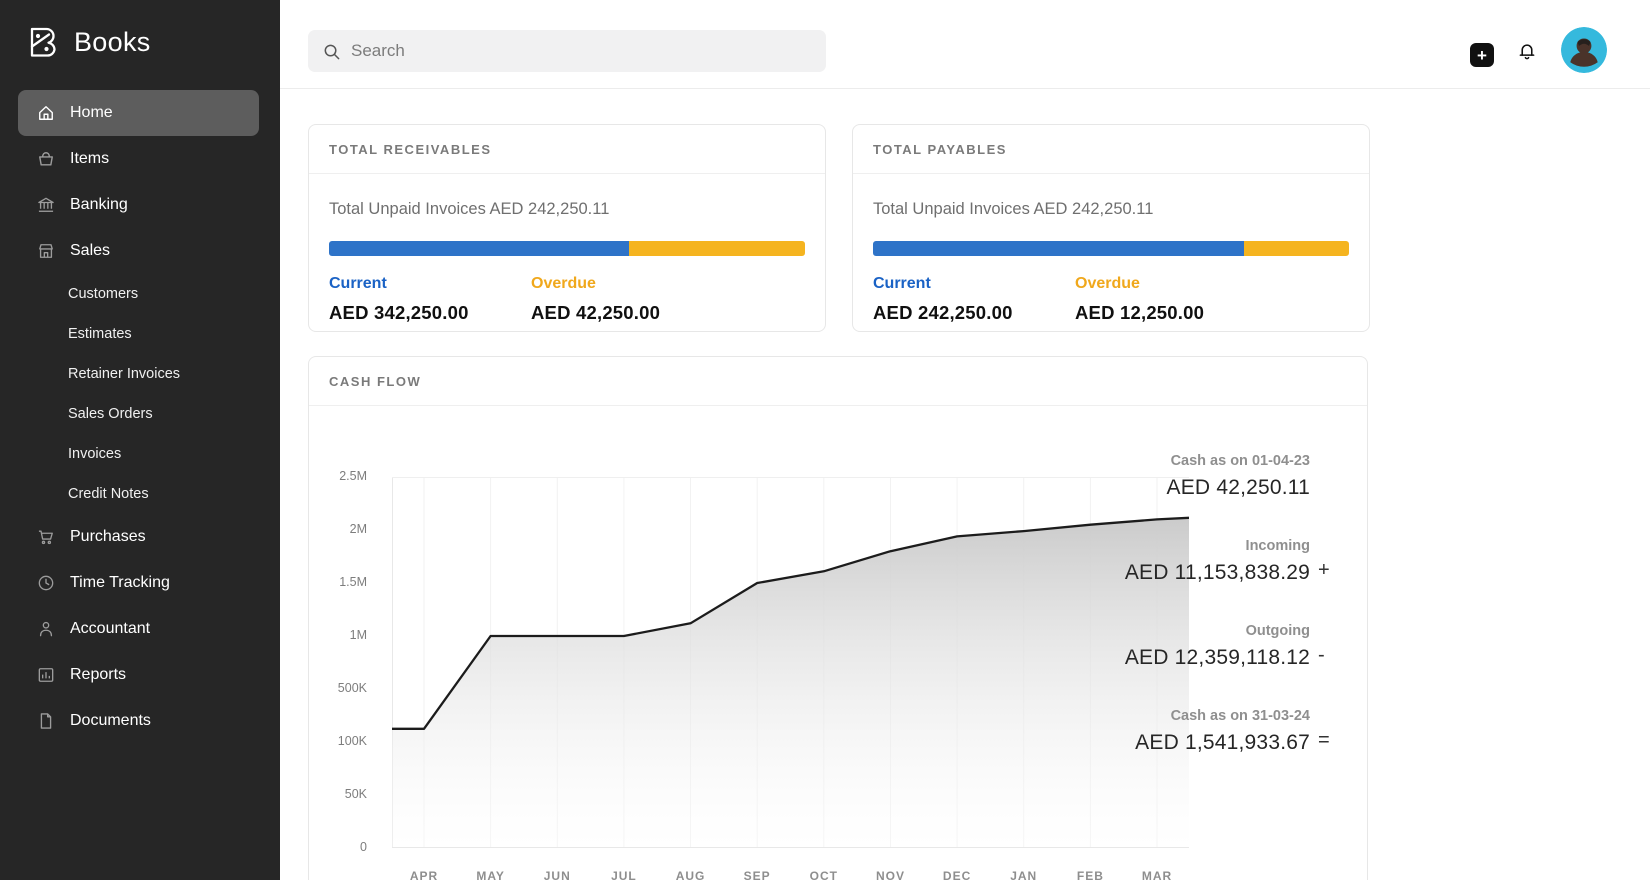  I want to click on plus-icon: +, so click(1482, 55).